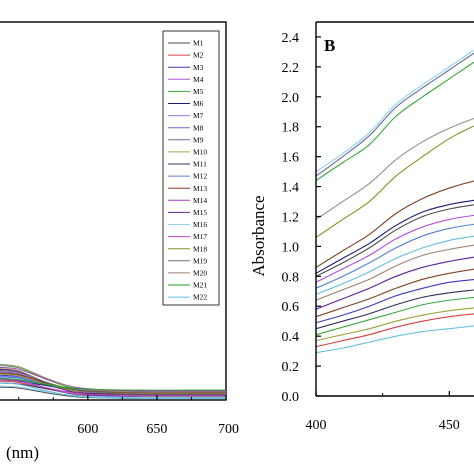 The height and width of the screenshot is (474, 474). What do you see at coordinates (200, 260) in the screenshot?
I see `legend-entry-label: M19` at bounding box center [200, 260].